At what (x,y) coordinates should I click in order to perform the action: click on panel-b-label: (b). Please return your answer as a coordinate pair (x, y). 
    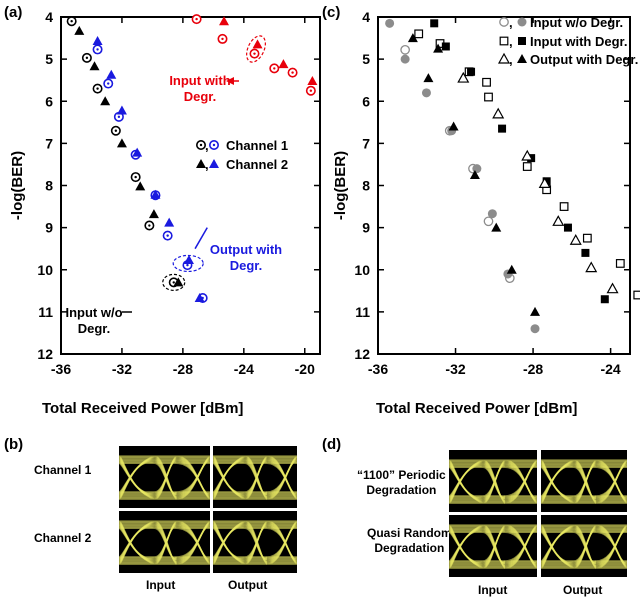
    Looking at the image, I should click on (14, 444).